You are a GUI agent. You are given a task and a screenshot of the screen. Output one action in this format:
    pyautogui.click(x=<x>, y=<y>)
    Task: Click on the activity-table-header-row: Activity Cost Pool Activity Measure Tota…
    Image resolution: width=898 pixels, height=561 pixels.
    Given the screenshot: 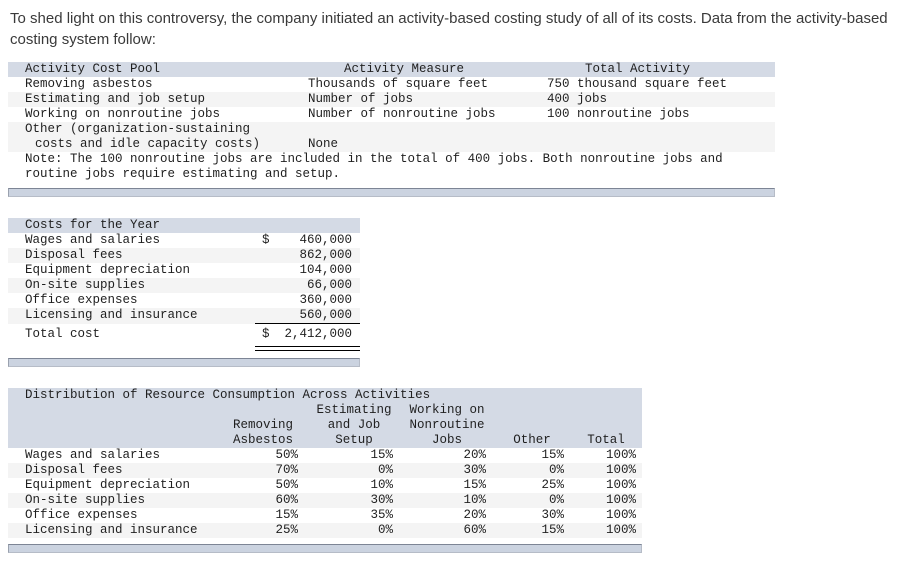 What is the action you would take?
    pyautogui.click(x=391, y=69)
    